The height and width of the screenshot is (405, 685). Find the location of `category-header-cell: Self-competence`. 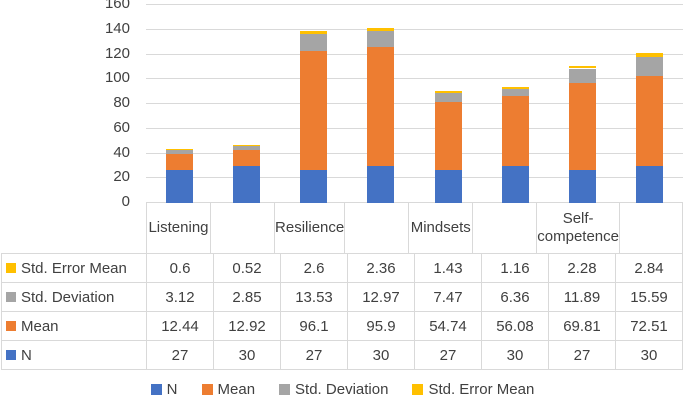

category-header-cell: Self-competence is located at coordinates (577, 228).